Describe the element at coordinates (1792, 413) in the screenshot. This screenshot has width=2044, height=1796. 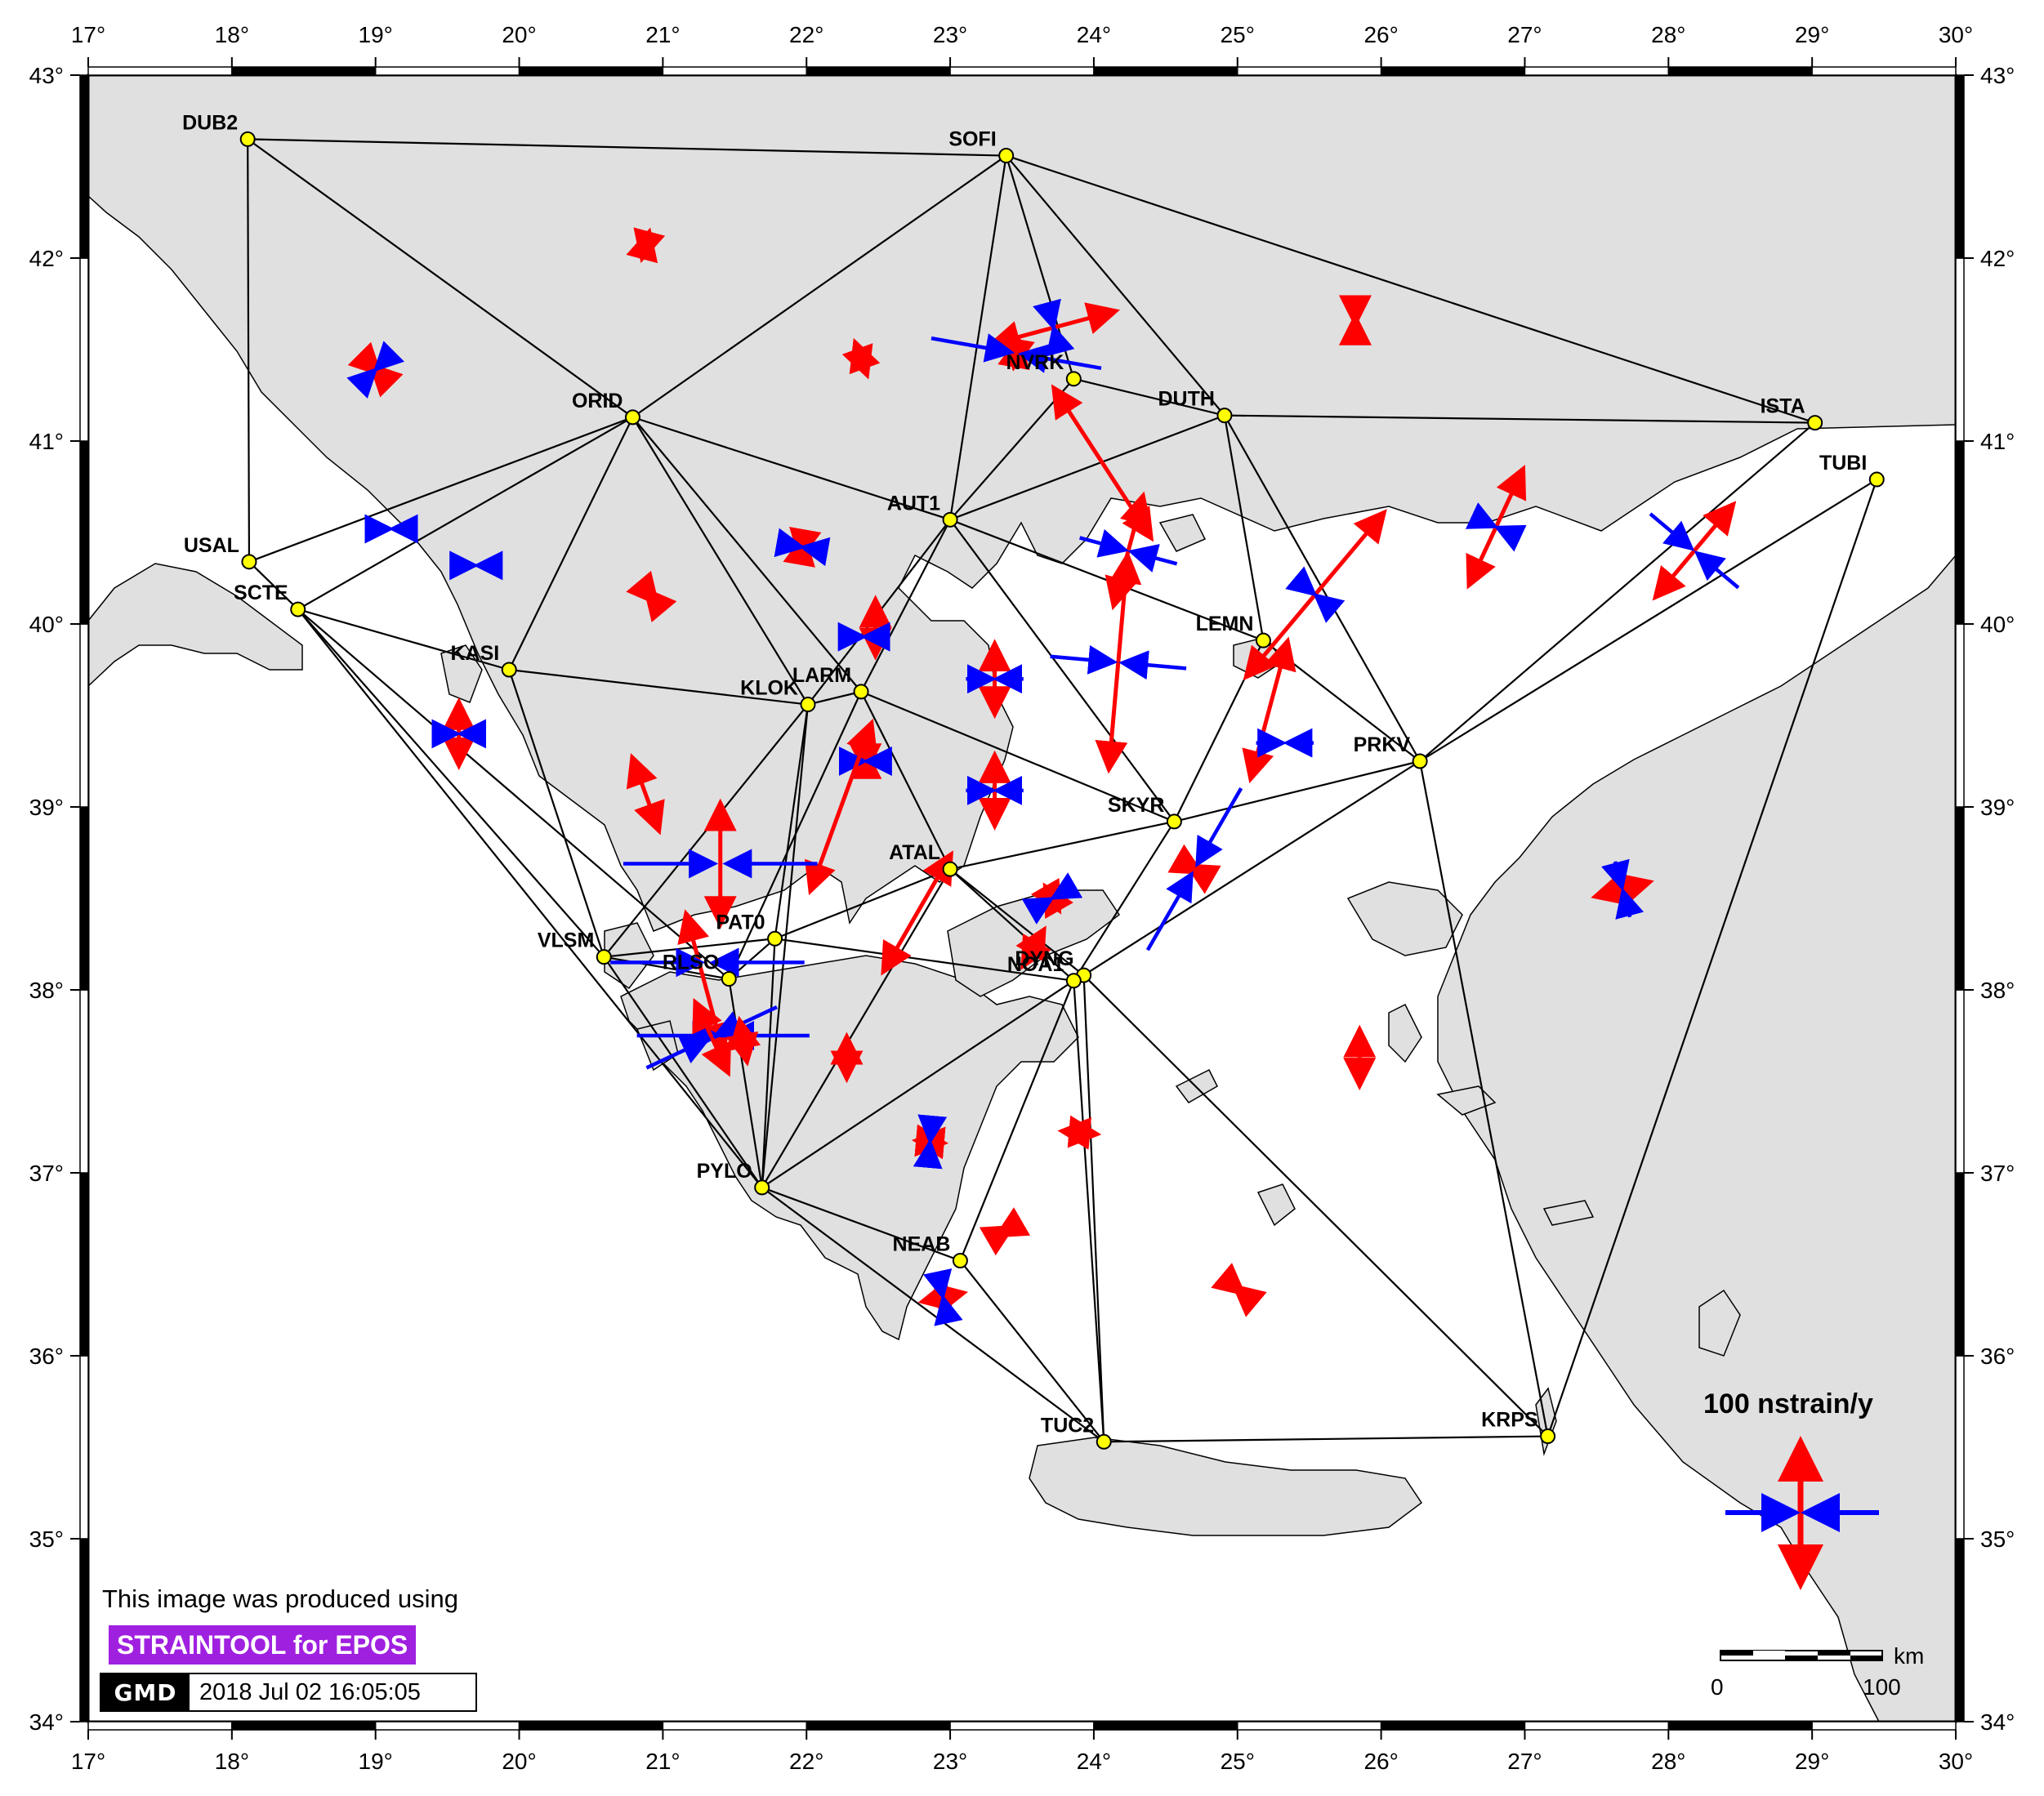
I see `station-ista: ISTA` at that location.